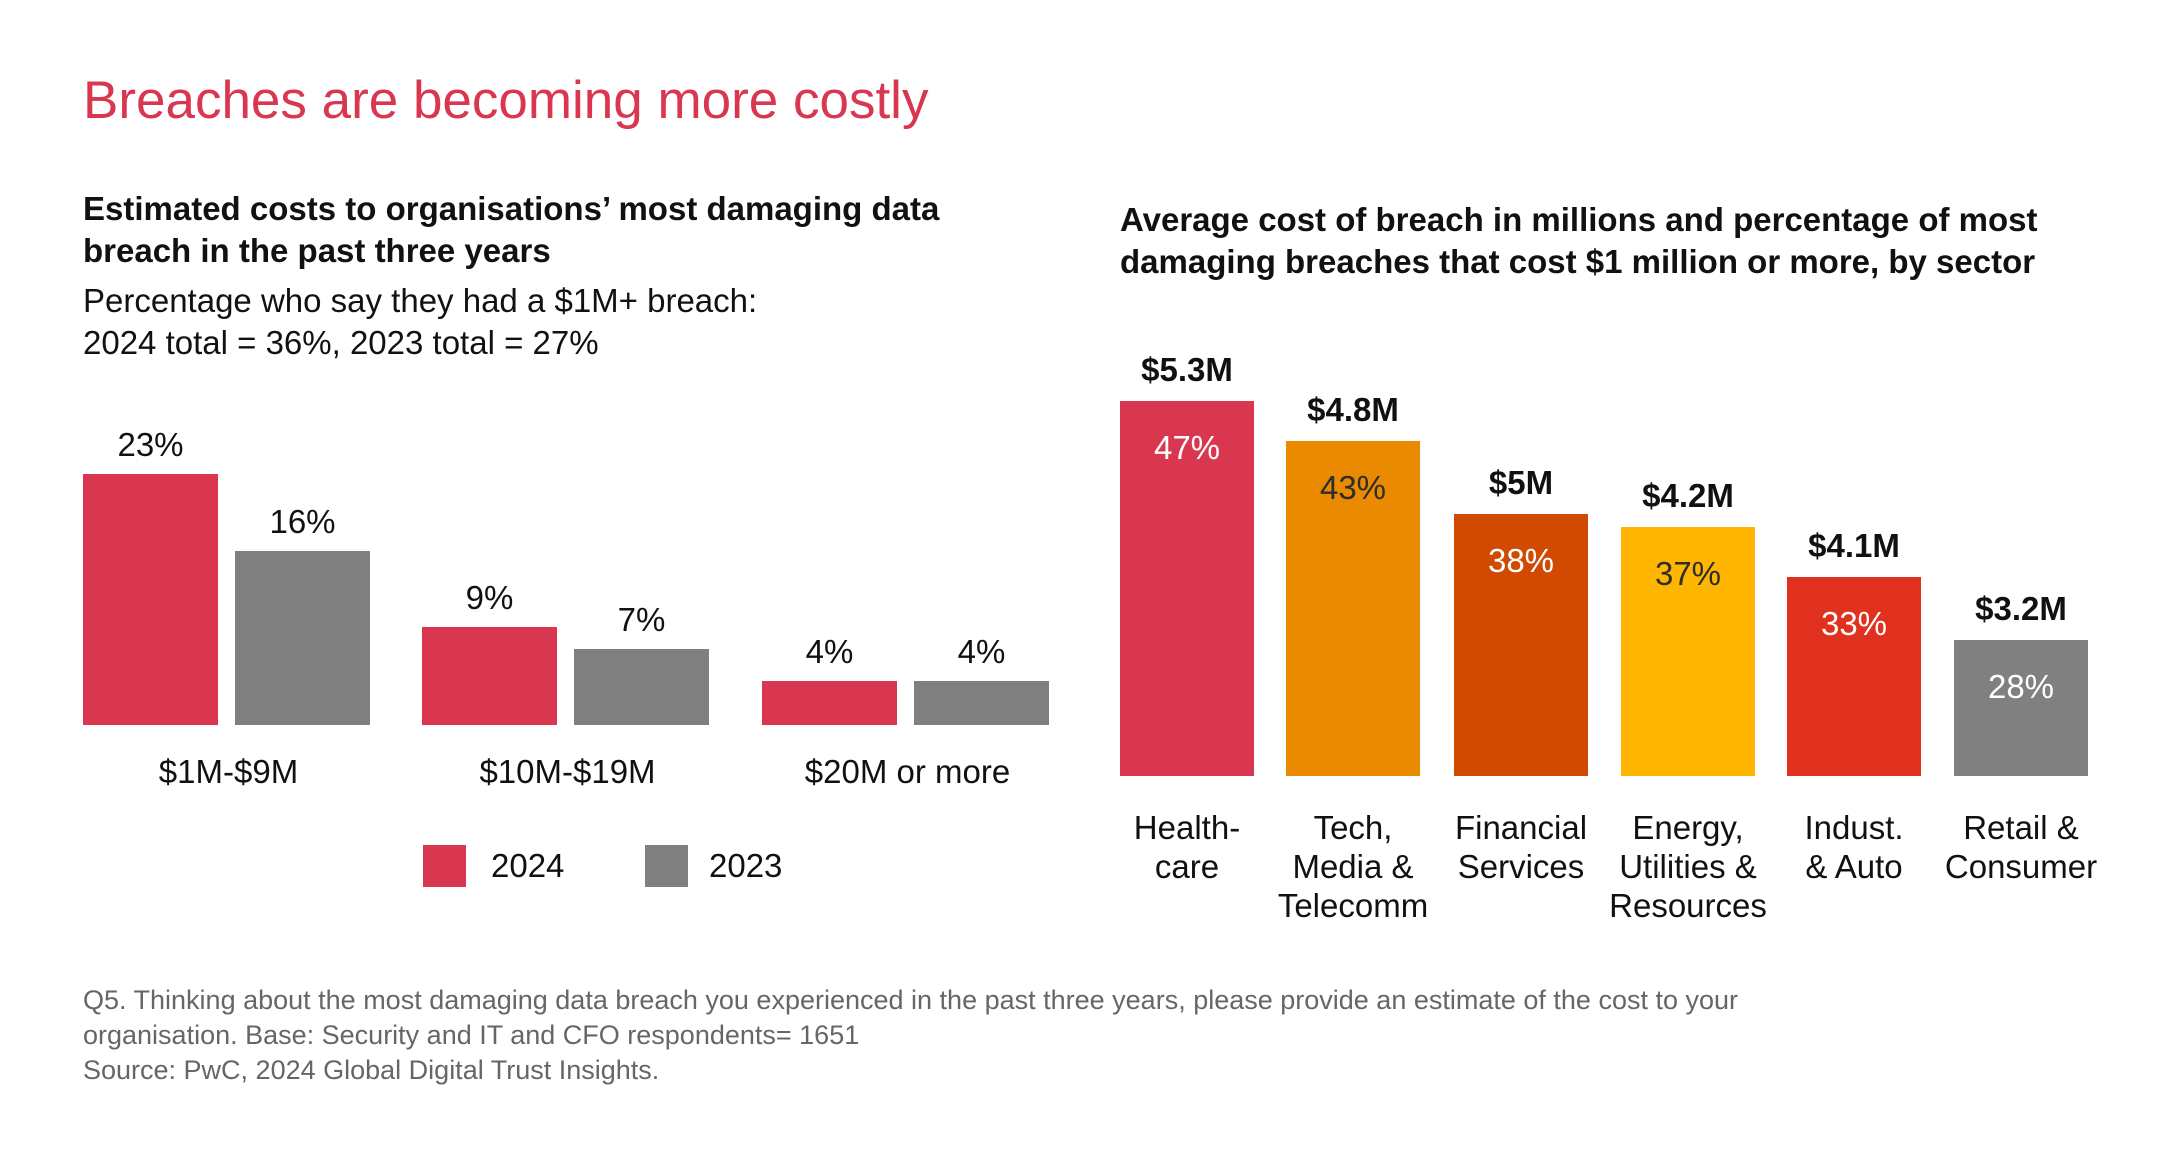 Image resolution: width=2157 pixels, height=1159 pixels. What do you see at coordinates (746, 865) in the screenshot?
I see `legend-label-2023: 2023` at bounding box center [746, 865].